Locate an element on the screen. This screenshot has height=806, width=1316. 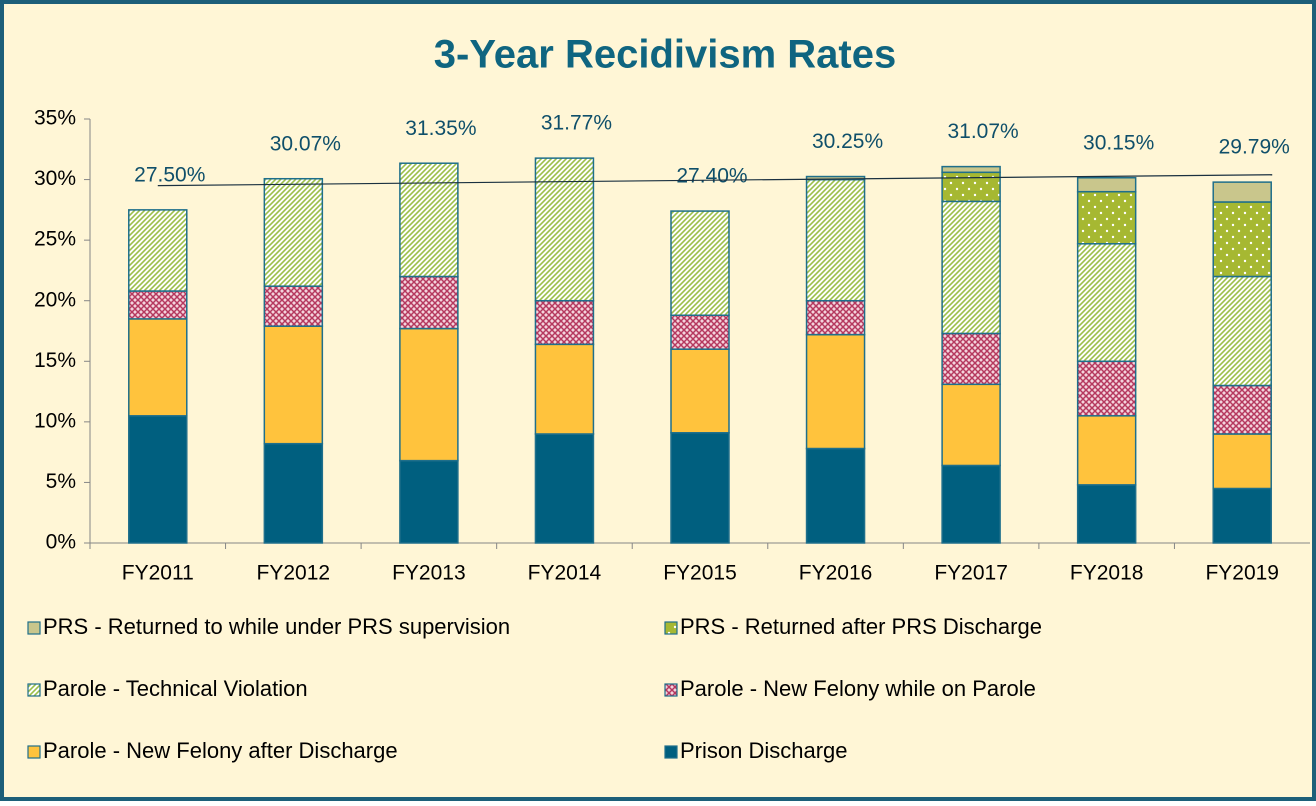
legend-label: Prison Discharge is located at coordinates (764, 750).